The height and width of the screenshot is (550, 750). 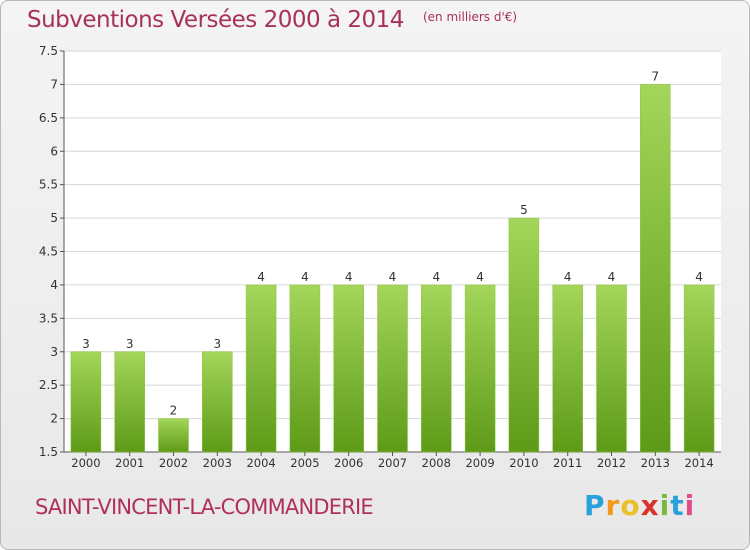 What do you see at coordinates (677, 505) in the screenshot?
I see `logo-letter: t` at bounding box center [677, 505].